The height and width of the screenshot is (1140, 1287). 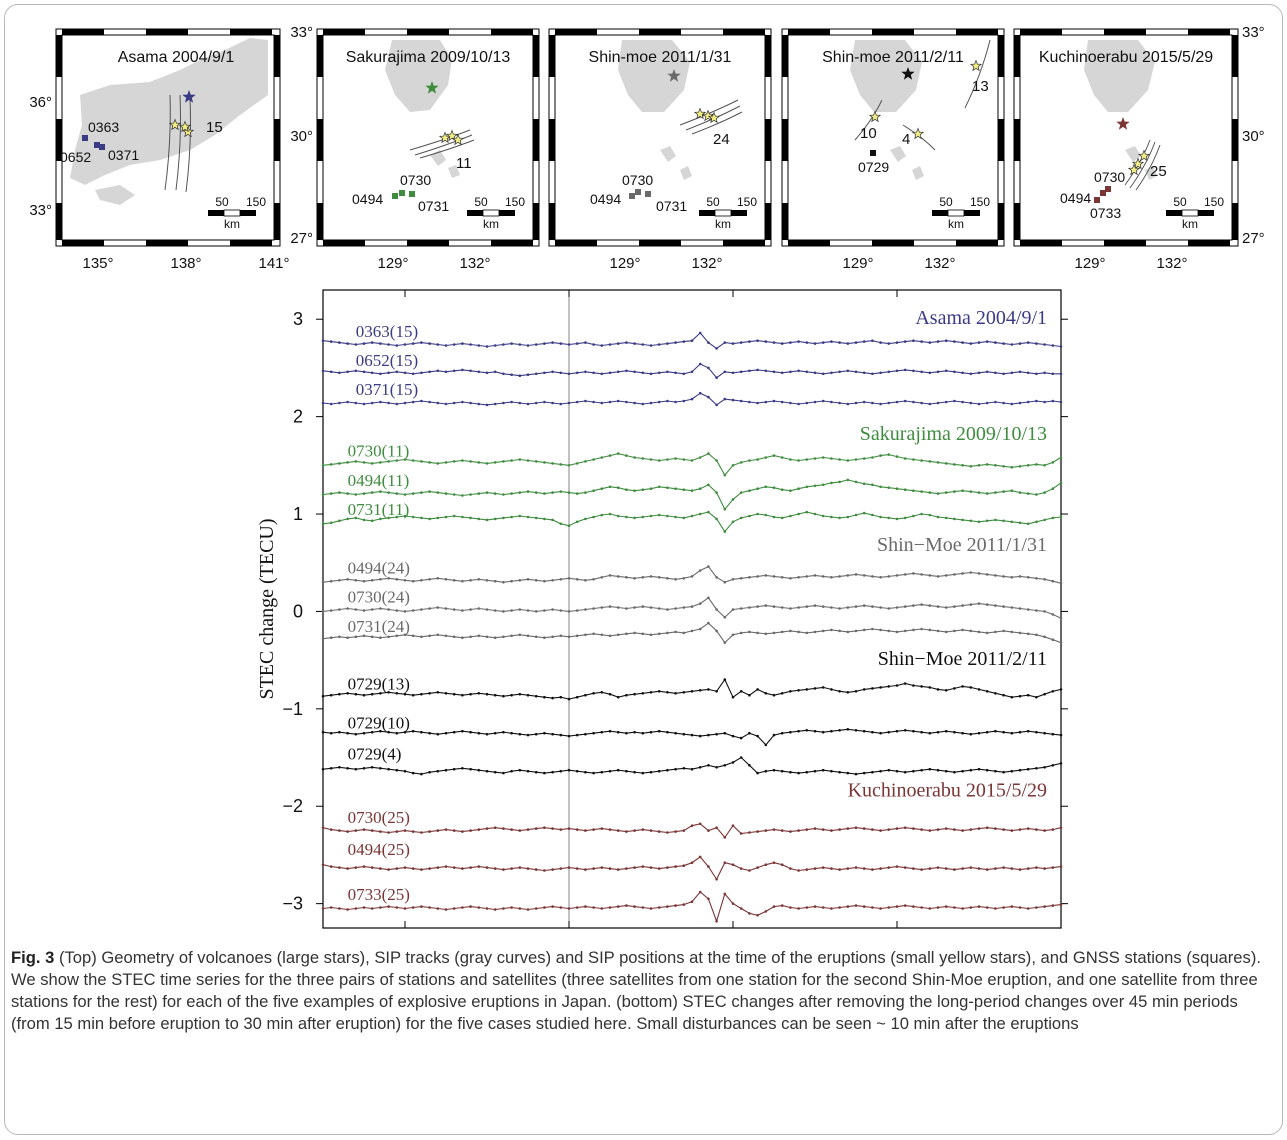 I want to click on map-outer-frame, so click(x=1126, y=137).